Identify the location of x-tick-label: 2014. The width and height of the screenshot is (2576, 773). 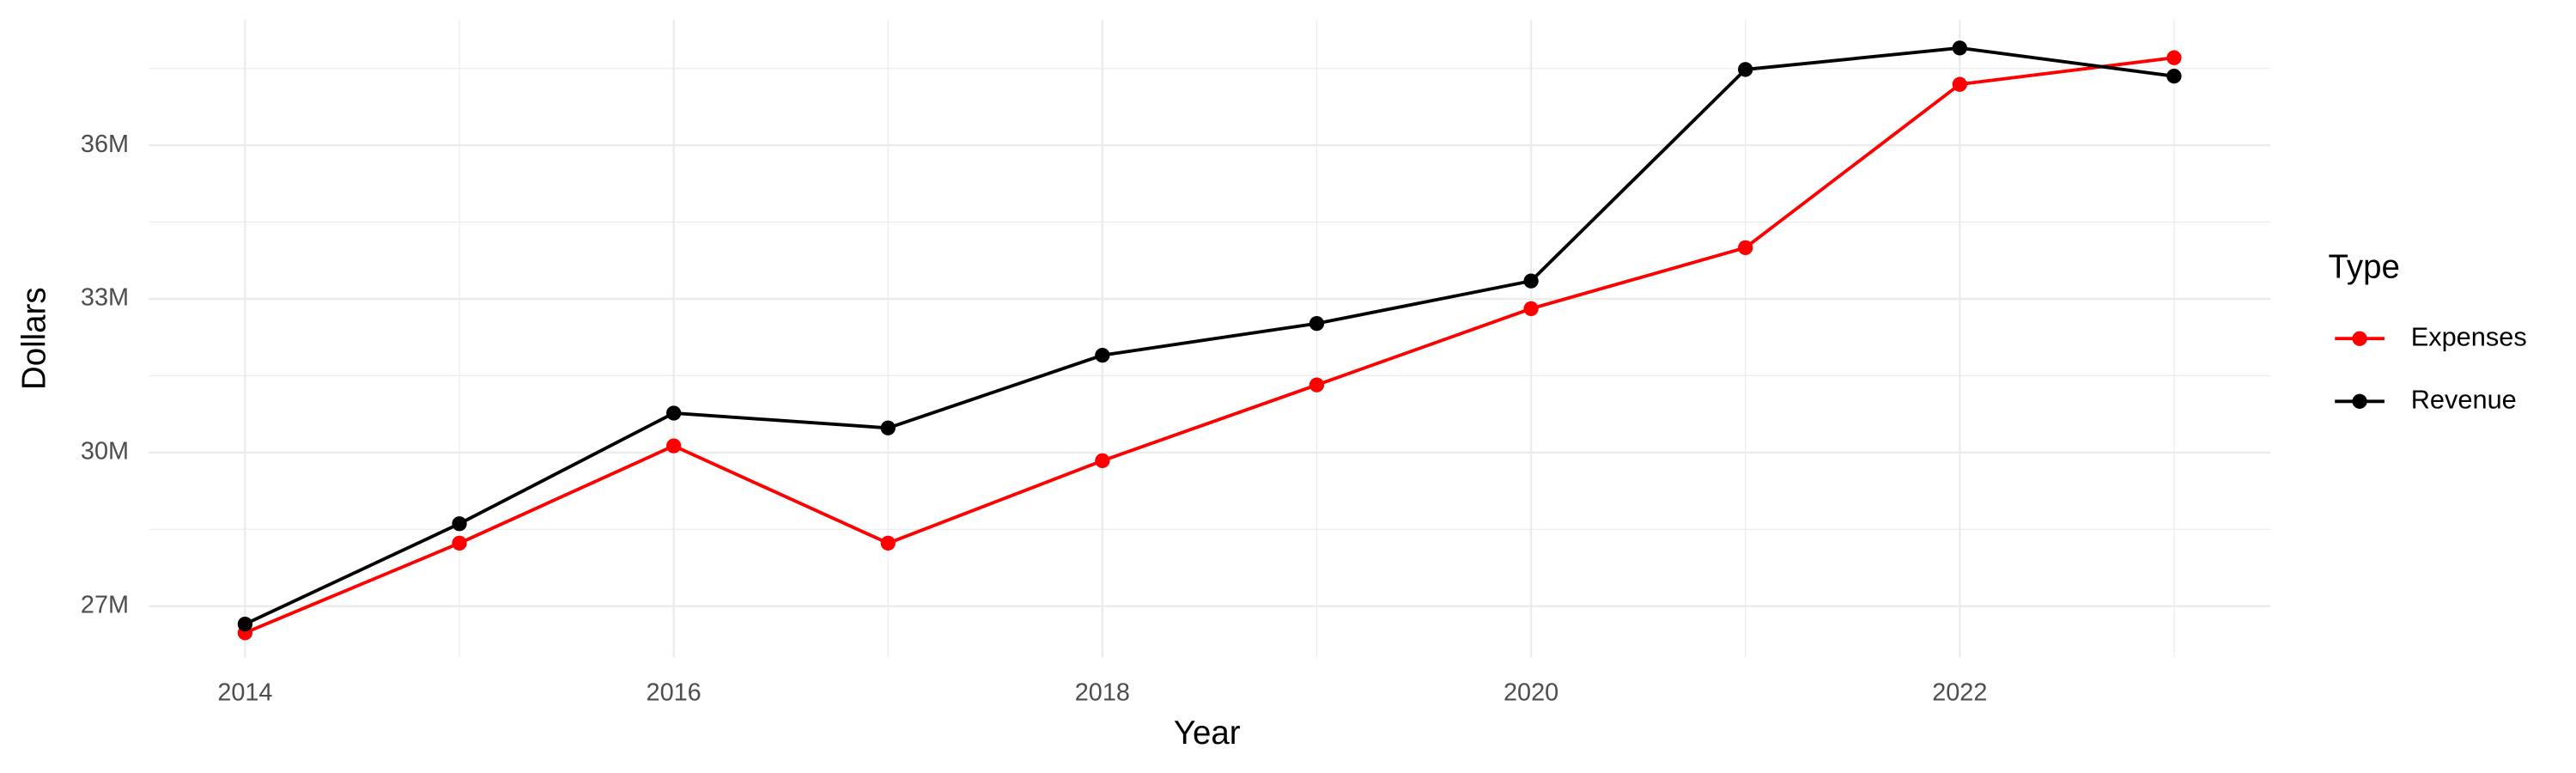
(244, 692).